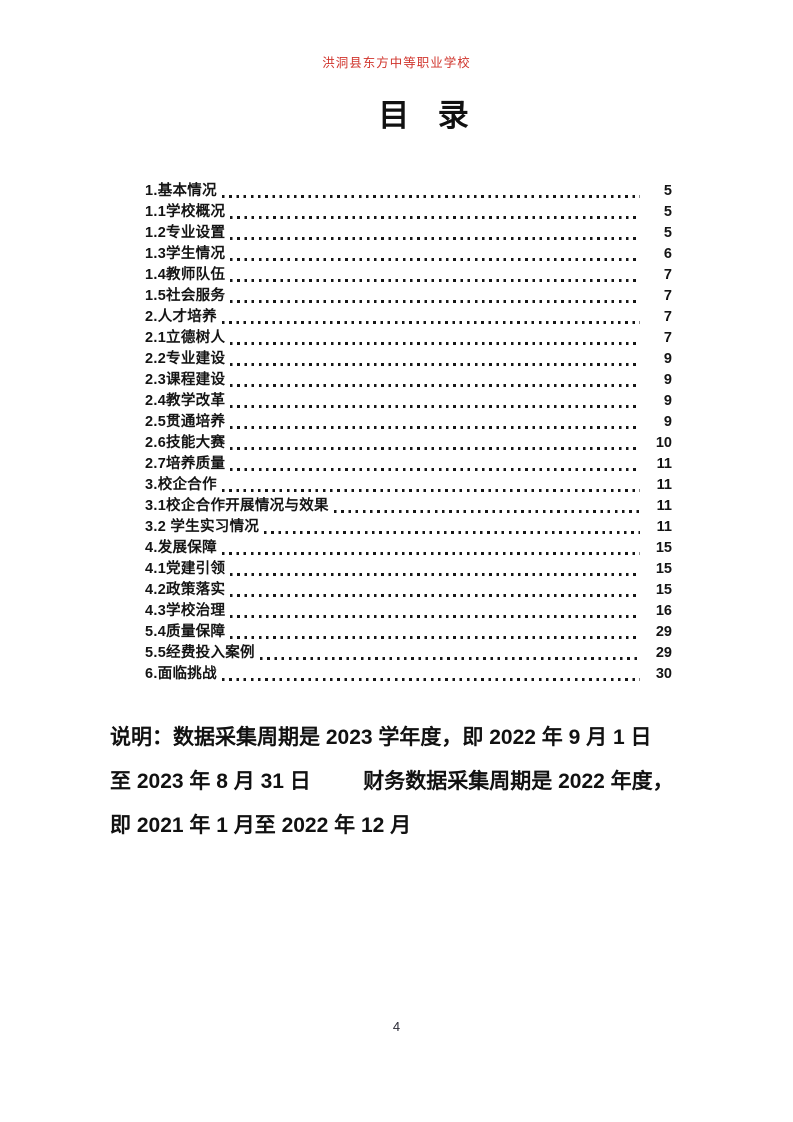 Image resolution: width=793 pixels, height=1122 pixels. I want to click on toc-entry-label: 3.1校企合作开展情况与效果, so click(237, 506).